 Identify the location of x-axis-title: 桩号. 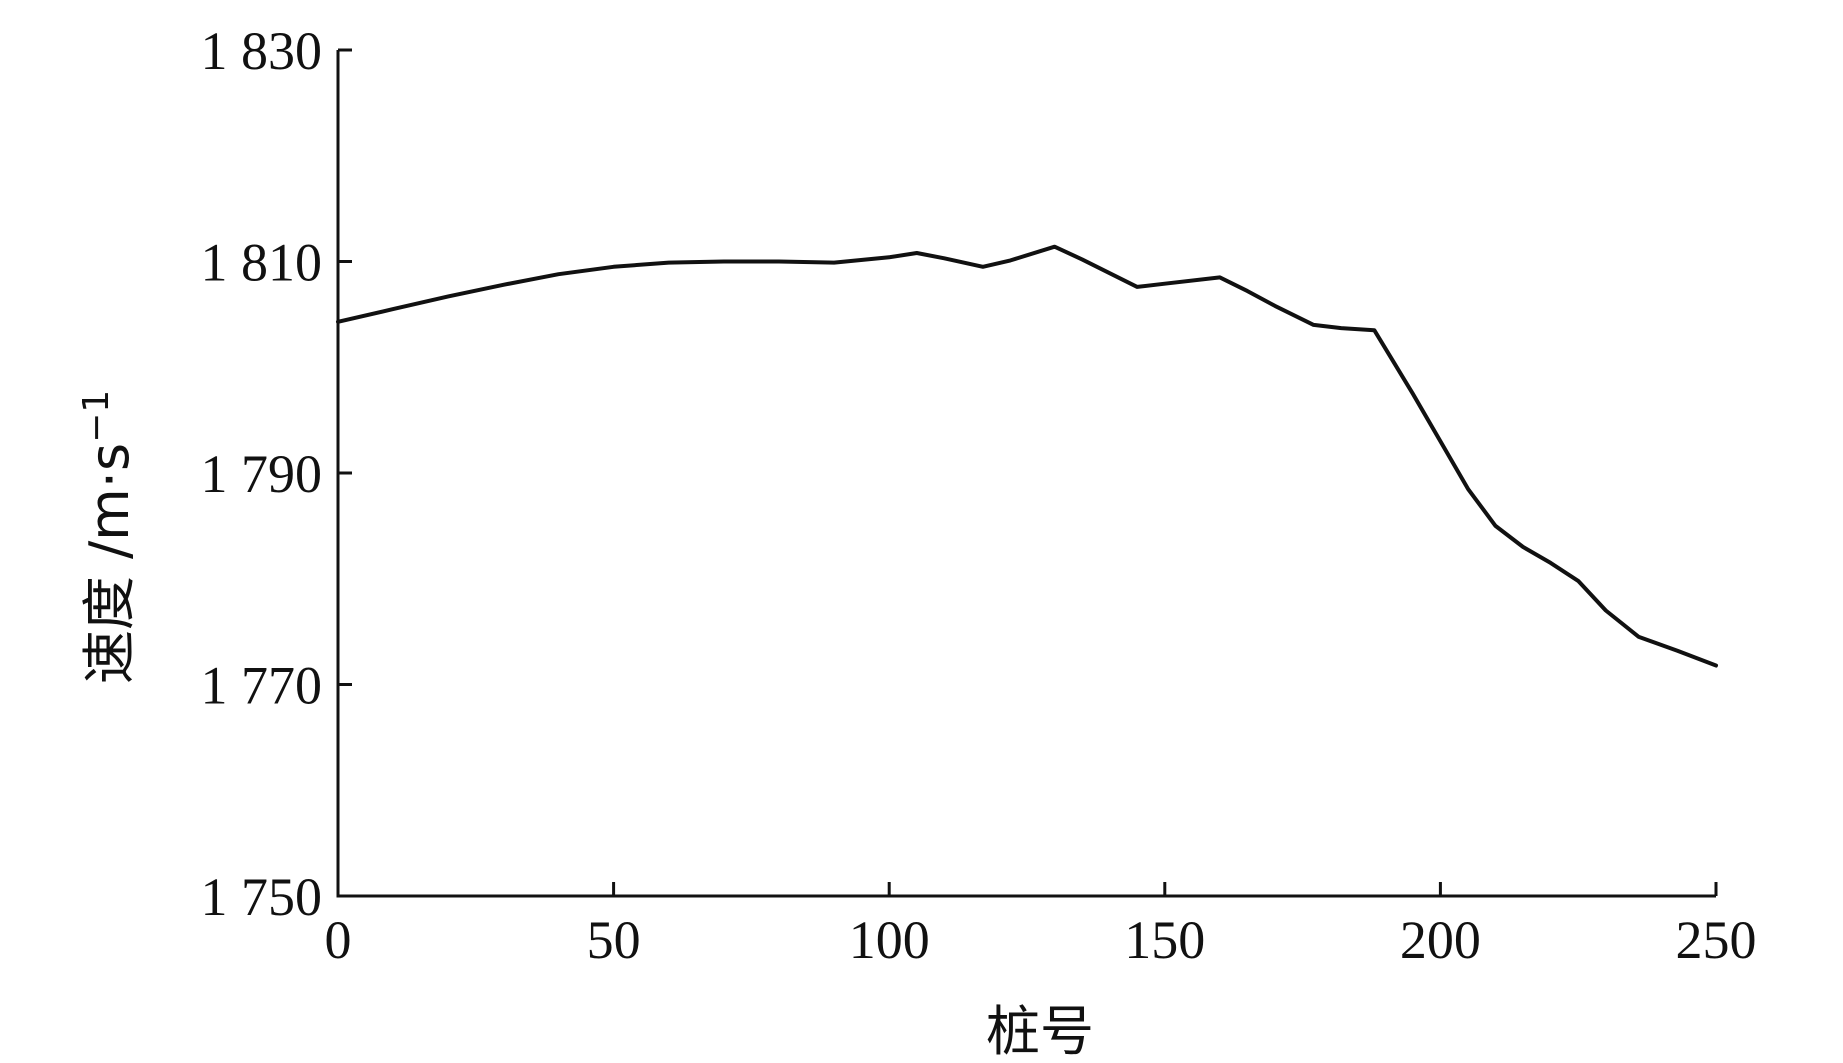
(1040, 1031).